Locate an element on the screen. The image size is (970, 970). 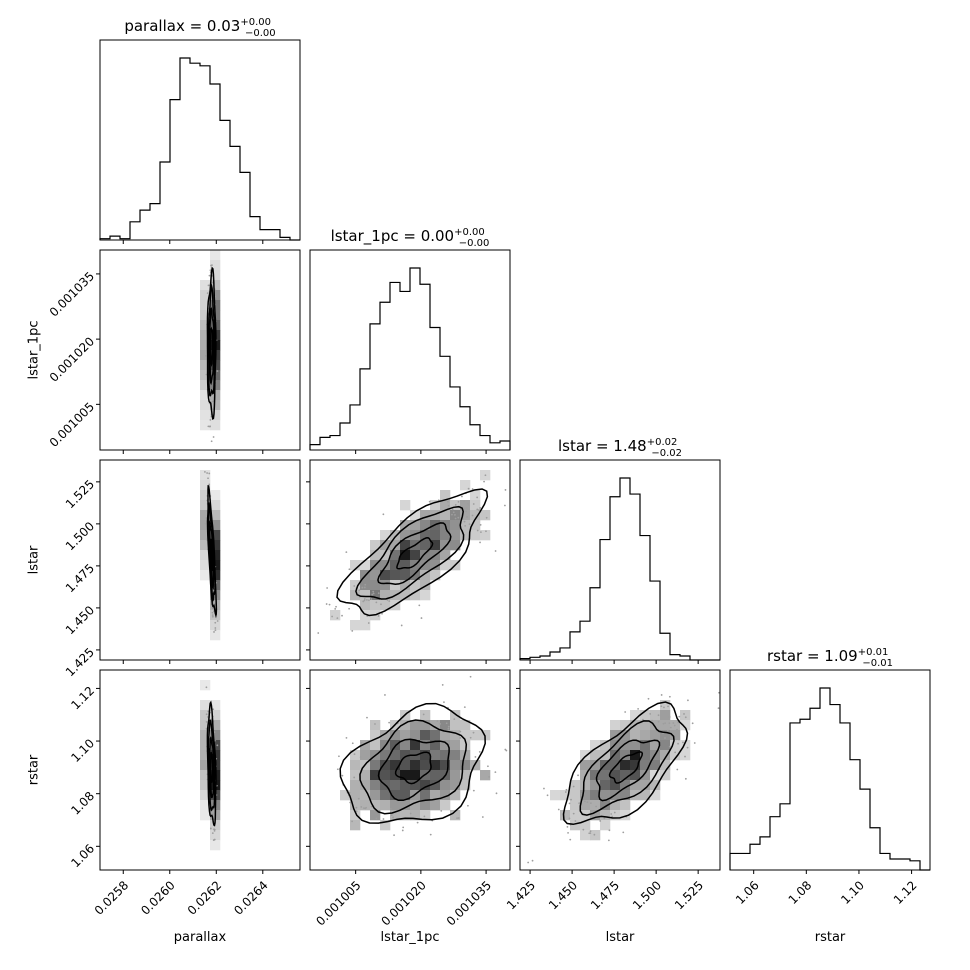
hist-step-parallax is located at coordinates (199, 149).